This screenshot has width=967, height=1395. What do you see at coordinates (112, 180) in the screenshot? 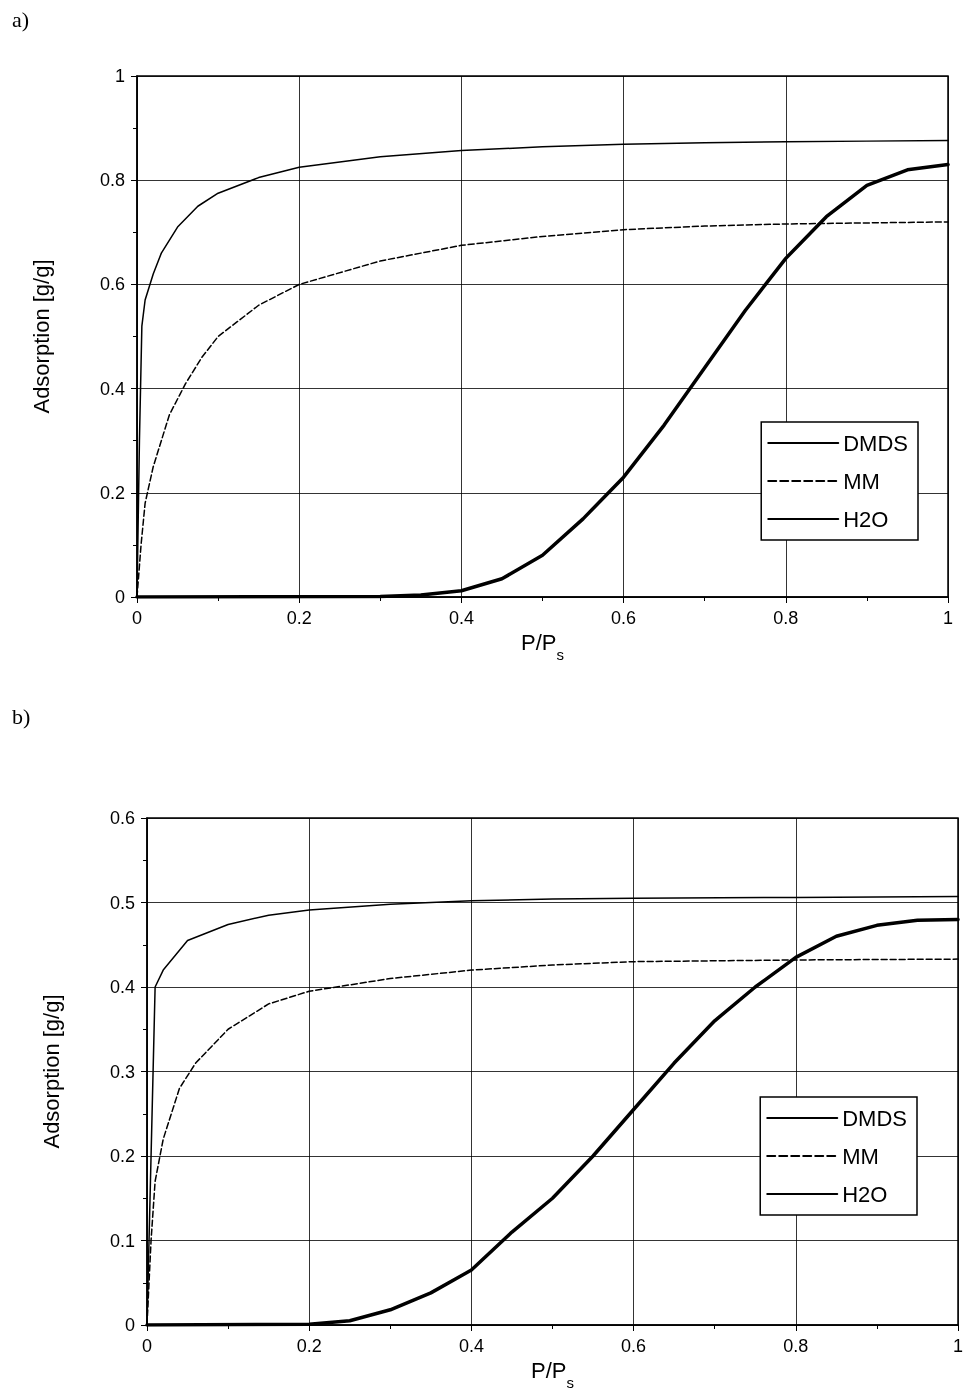
I see `y-tick-label: 0.8` at bounding box center [112, 180].